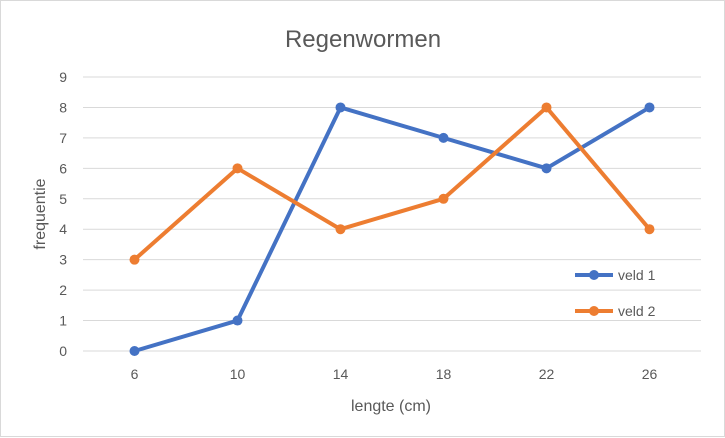  Describe the element at coordinates (63, 321) in the screenshot. I see `y-tick-label: 1` at that location.